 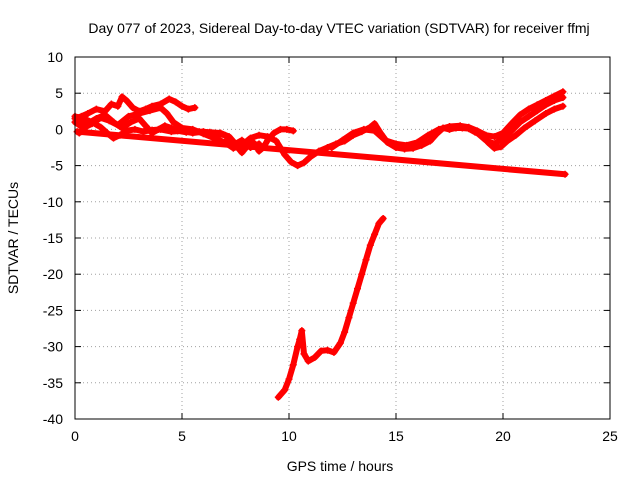 What do you see at coordinates (503, 436) in the screenshot?
I see `x-tick-label: 20` at bounding box center [503, 436].